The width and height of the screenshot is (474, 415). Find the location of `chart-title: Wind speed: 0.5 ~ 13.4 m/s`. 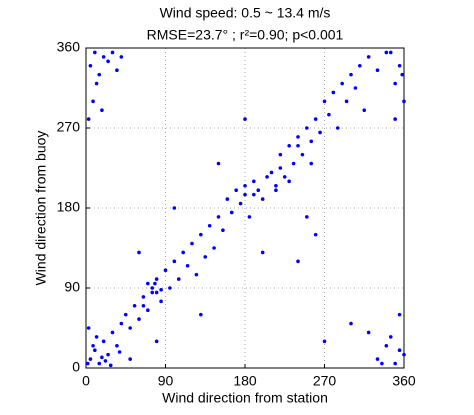

chart-title: Wind speed: 0.5 ~ 13.4 m/s is located at coordinates (245, 13).